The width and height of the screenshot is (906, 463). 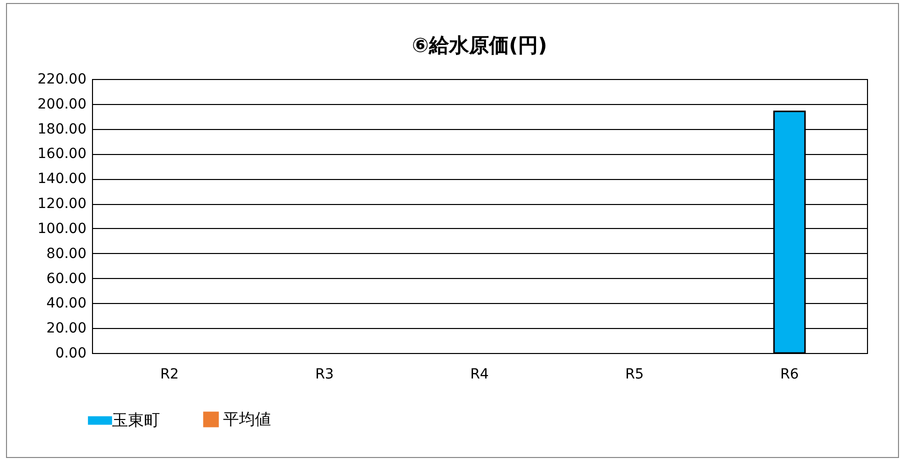 I want to click on y-tick-label: 160.00, so click(x=62, y=154).